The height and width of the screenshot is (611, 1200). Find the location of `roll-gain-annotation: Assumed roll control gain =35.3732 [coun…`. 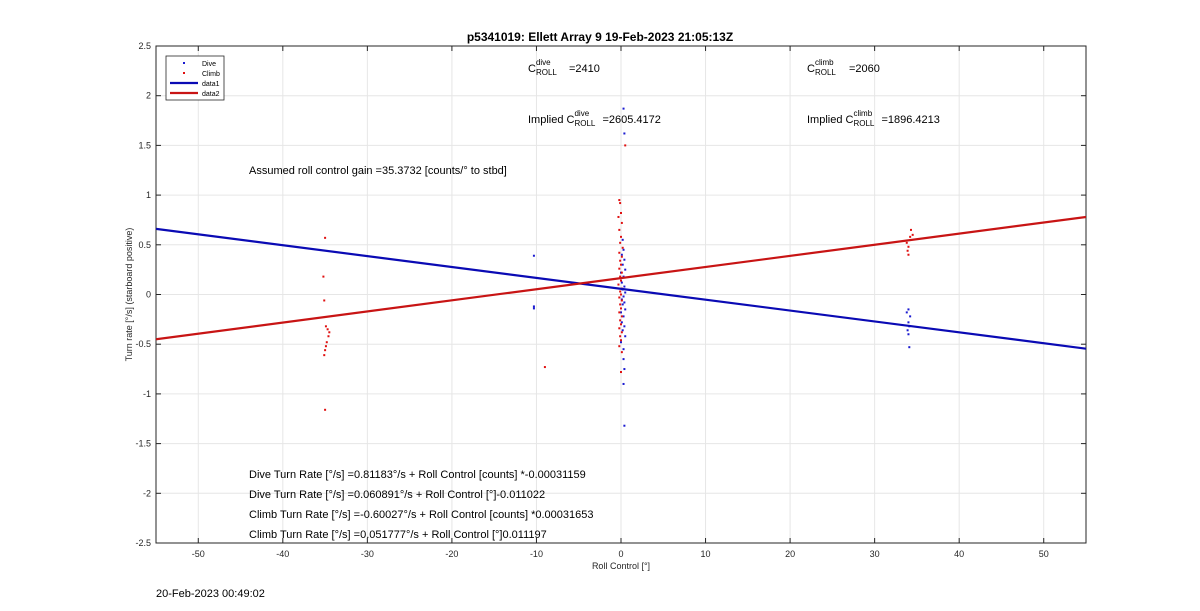

roll-gain-annotation: Assumed roll control gain =35.3732 [coun… is located at coordinates (378, 171).